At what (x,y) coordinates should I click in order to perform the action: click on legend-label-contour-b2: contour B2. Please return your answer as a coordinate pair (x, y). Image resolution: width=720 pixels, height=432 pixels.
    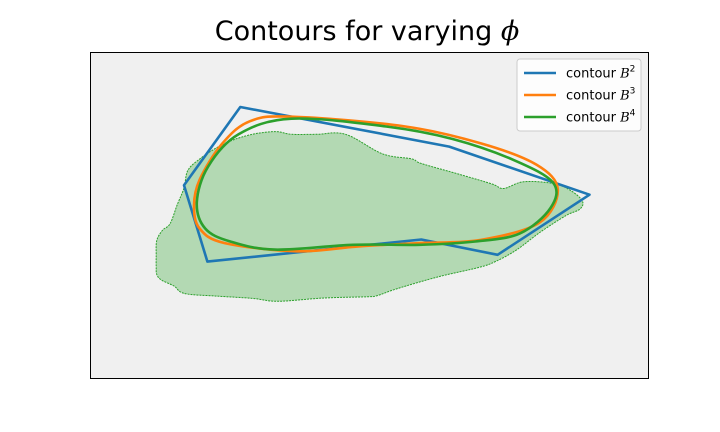
    Looking at the image, I should click on (600, 73).